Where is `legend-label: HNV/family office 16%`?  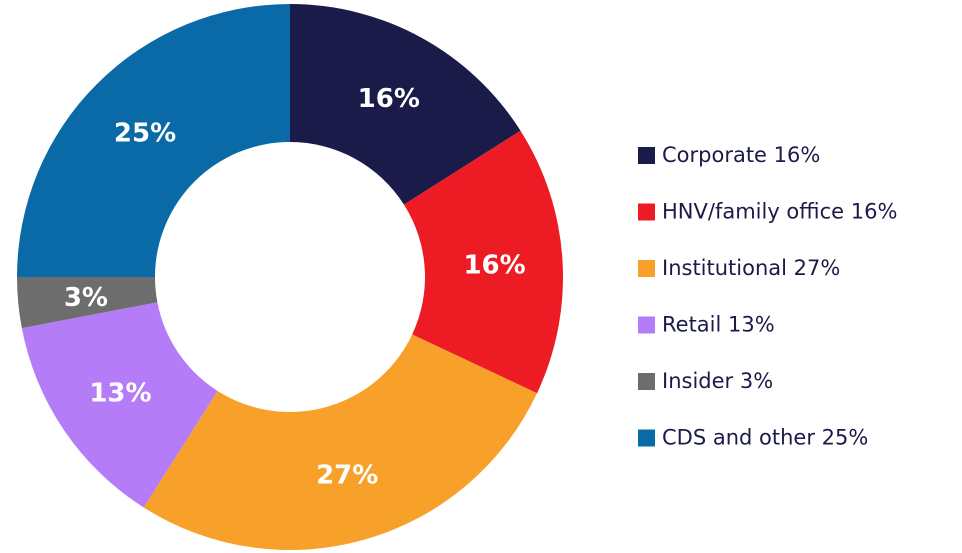
legend-label: HNV/family office 16% is located at coordinates (779, 212).